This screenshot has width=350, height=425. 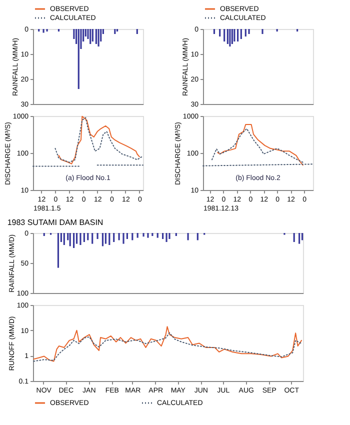 What do you see at coordinates (55, 222) in the screenshot?
I see `chart-title: 1983 SUTAMI DAM BASIN` at bounding box center [55, 222].